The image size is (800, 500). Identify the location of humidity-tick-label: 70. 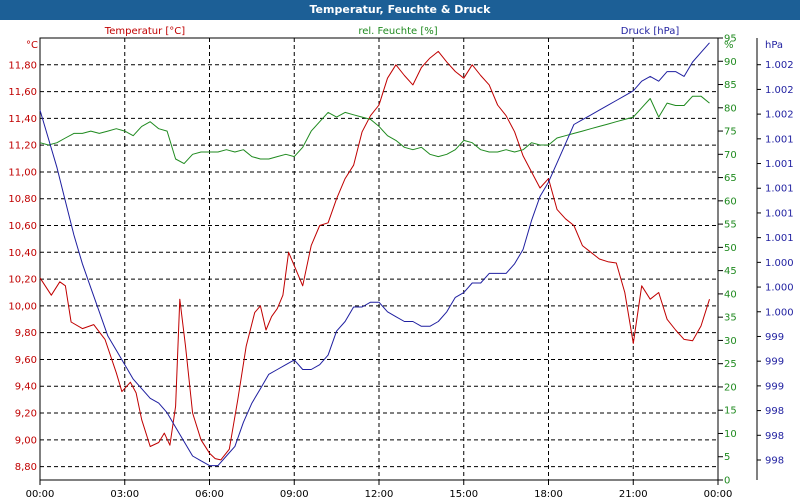
(730, 155).